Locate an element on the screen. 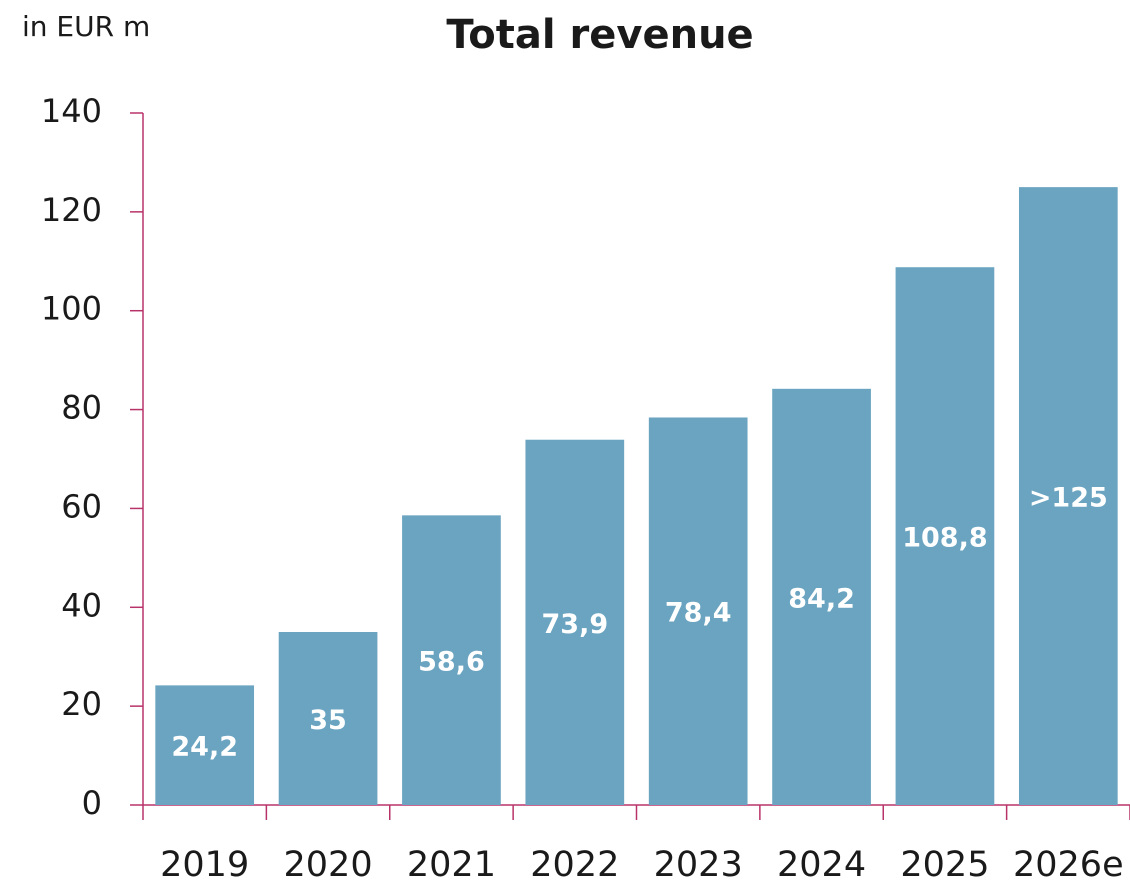 This screenshot has width=1130, height=890. y-axis-unit: in EUR m is located at coordinates (86, 26).